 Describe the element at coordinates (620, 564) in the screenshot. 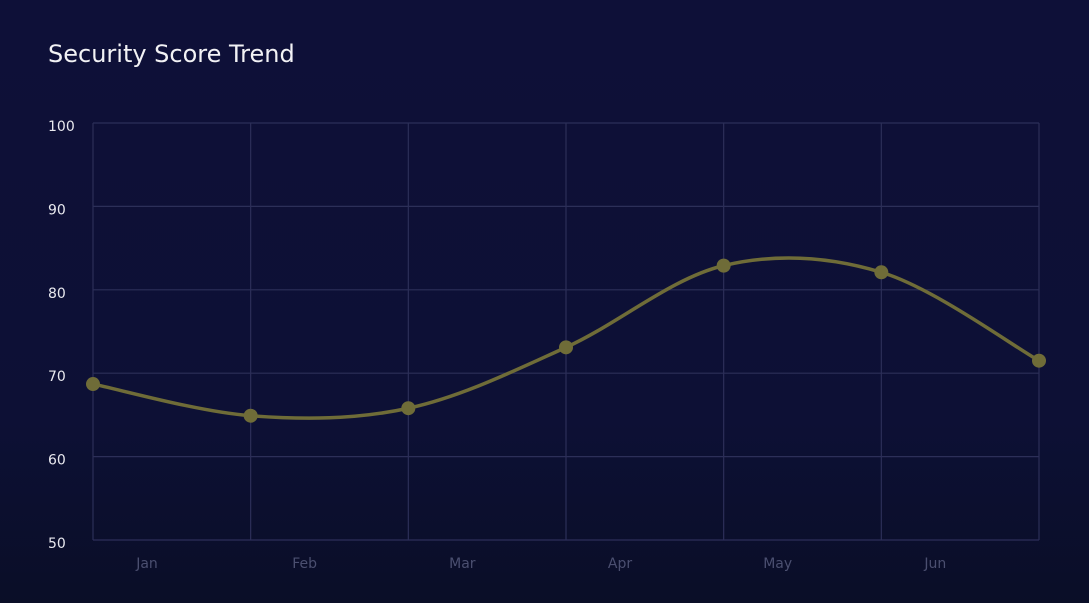

I see `x-tick-label: Apr` at that location.